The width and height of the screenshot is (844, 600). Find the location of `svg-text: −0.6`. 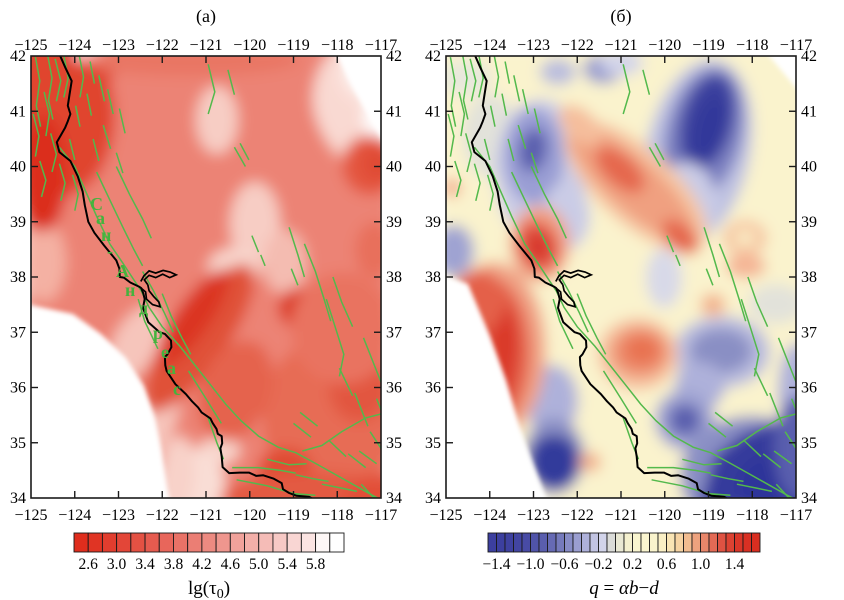

svg-text: −0.6 is located at coordinates (564, 564).